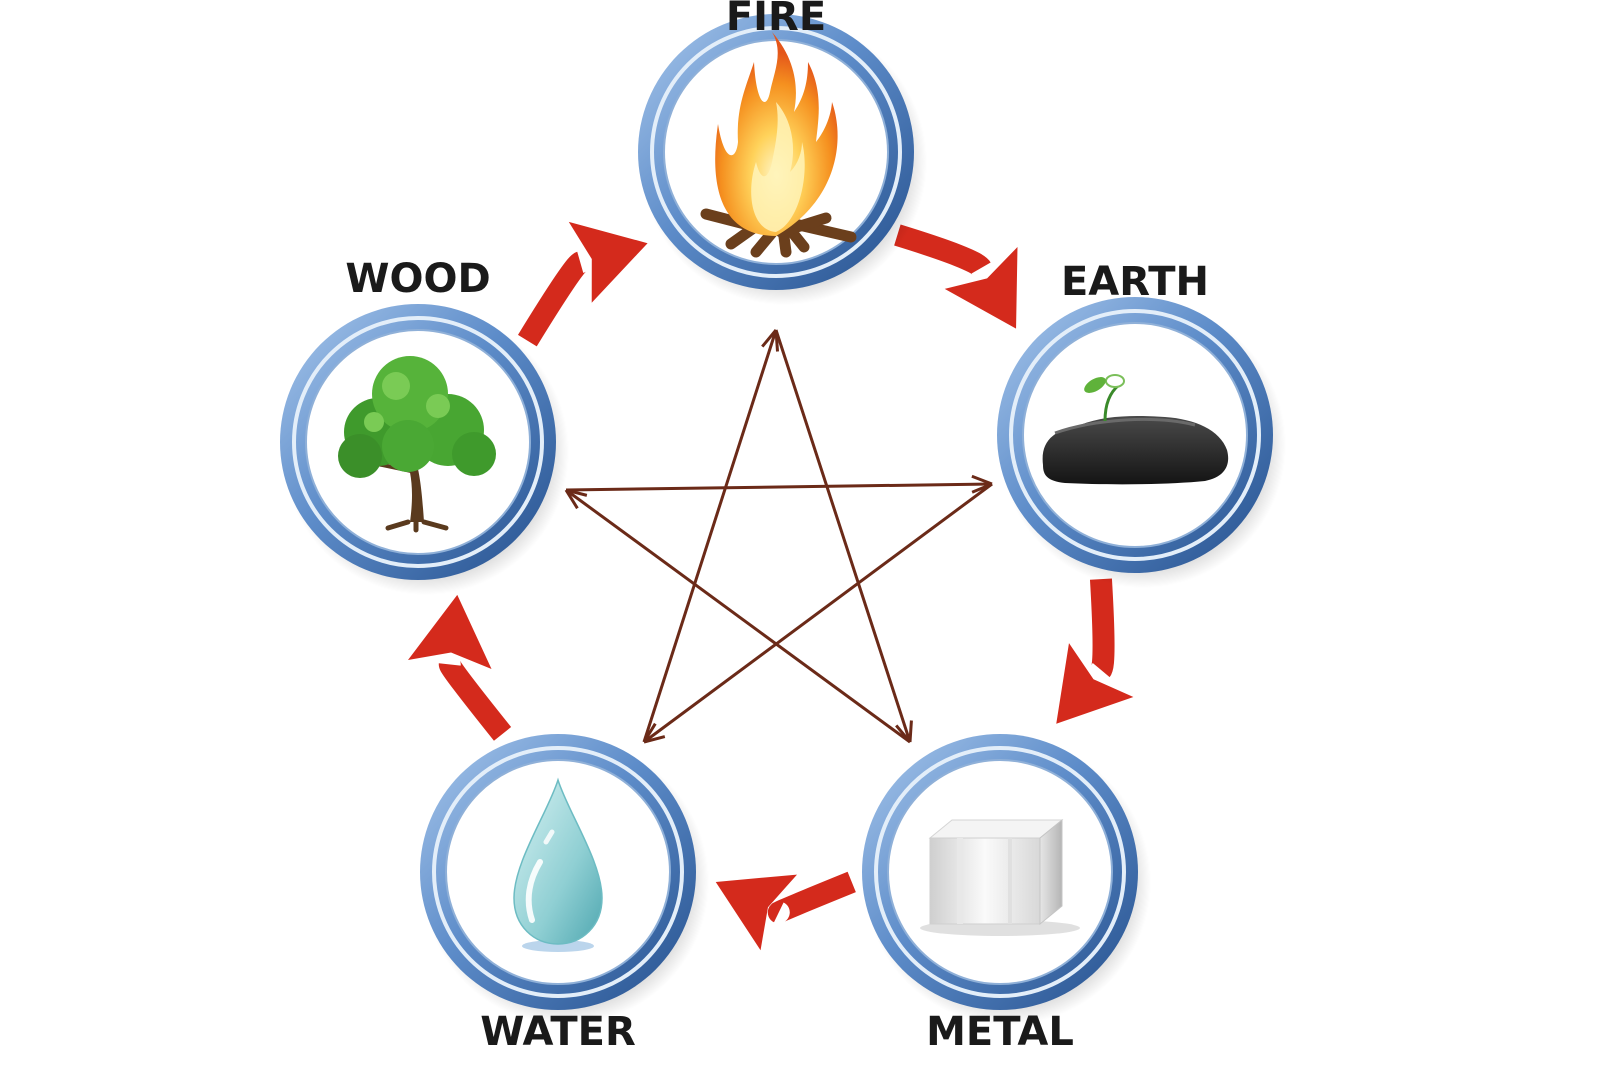 The height and width of the screenshot is (1067, 1600). Describe the element at coordinates (956, 276) in the screenshot. I see `generating-arrow-fire-earth` at that location.